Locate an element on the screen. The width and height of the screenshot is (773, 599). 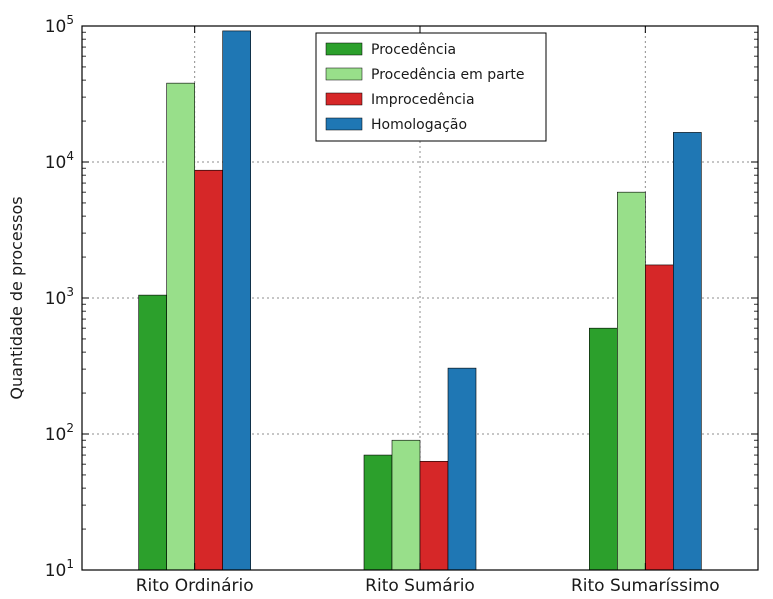
x-tick-label: Rito Ordinário is located at coordinates (195, 585).